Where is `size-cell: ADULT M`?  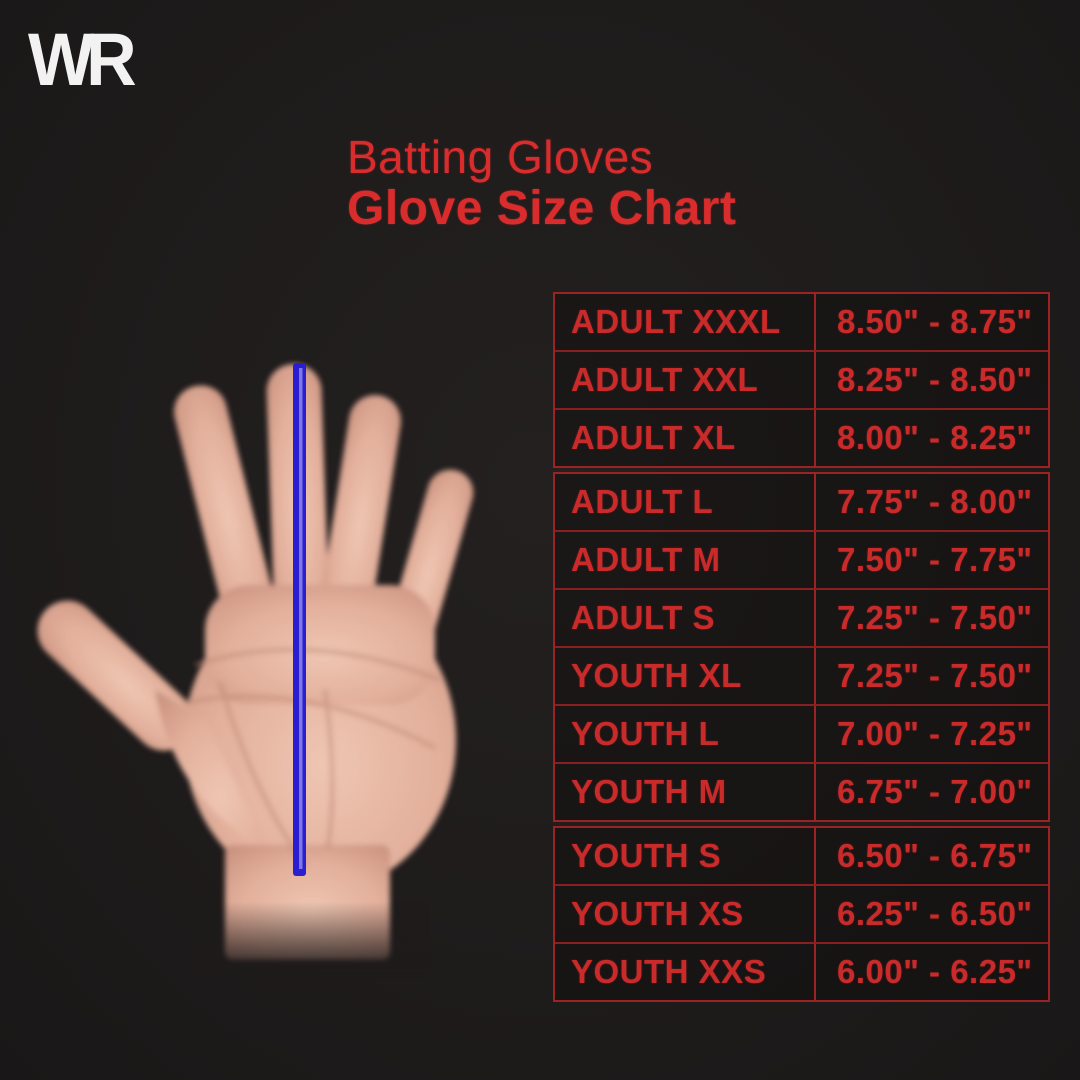 size-cell: ADULT M is located at coordinates (646, 559).